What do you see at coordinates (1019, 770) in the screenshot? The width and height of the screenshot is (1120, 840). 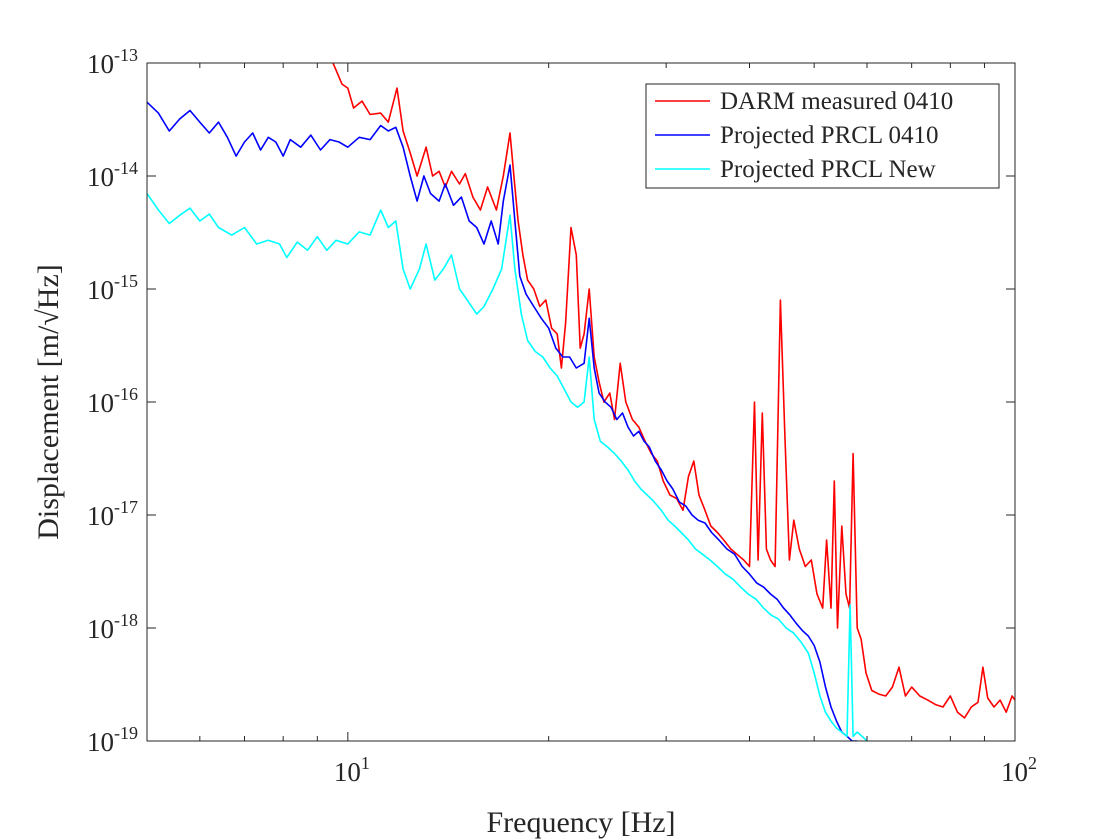 I see `x-tick-label: 10²` at bounding box center [1019, 770].